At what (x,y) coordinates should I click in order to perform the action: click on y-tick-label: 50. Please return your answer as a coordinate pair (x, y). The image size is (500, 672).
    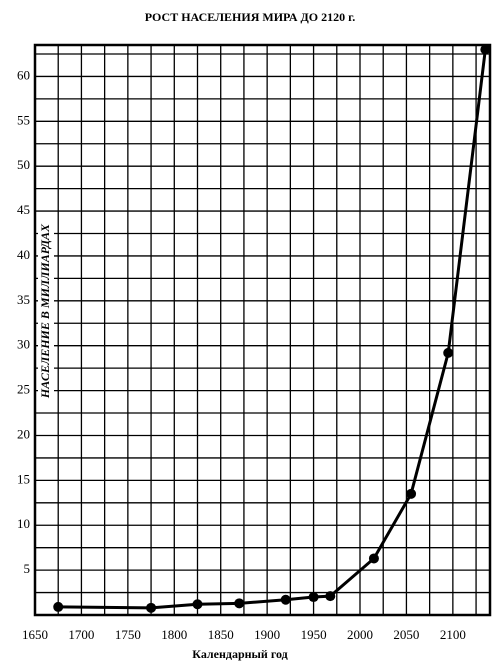
    Looking at the image, I should click on (23, 164).